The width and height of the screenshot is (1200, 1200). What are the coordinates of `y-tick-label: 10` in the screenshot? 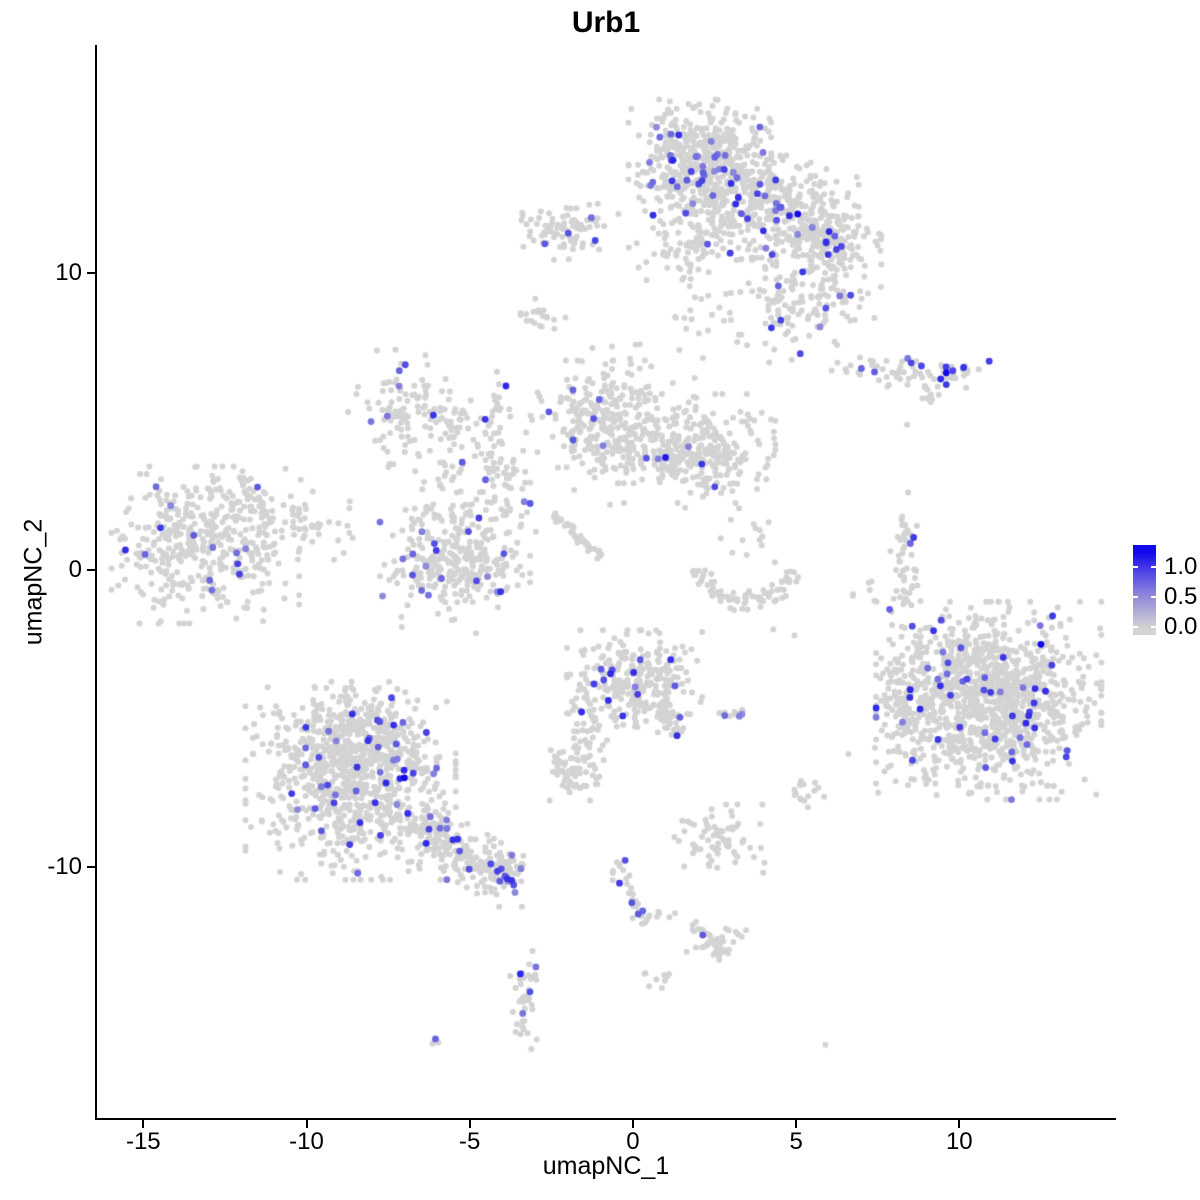 It's located at (68, 273).